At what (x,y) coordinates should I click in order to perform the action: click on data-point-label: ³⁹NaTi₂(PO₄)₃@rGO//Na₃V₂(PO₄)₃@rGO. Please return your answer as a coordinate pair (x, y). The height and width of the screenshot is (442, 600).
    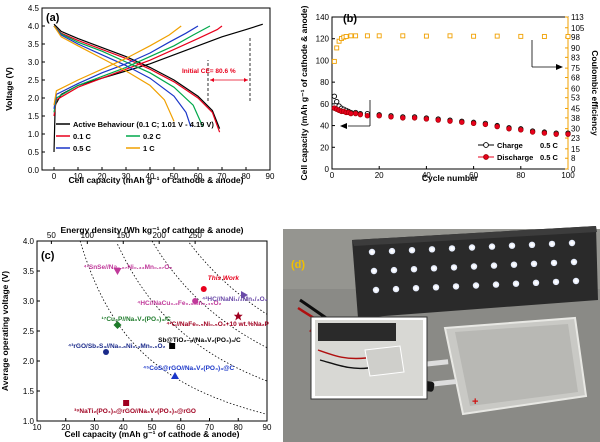
    Looking at the image, I should click on (135, 411).